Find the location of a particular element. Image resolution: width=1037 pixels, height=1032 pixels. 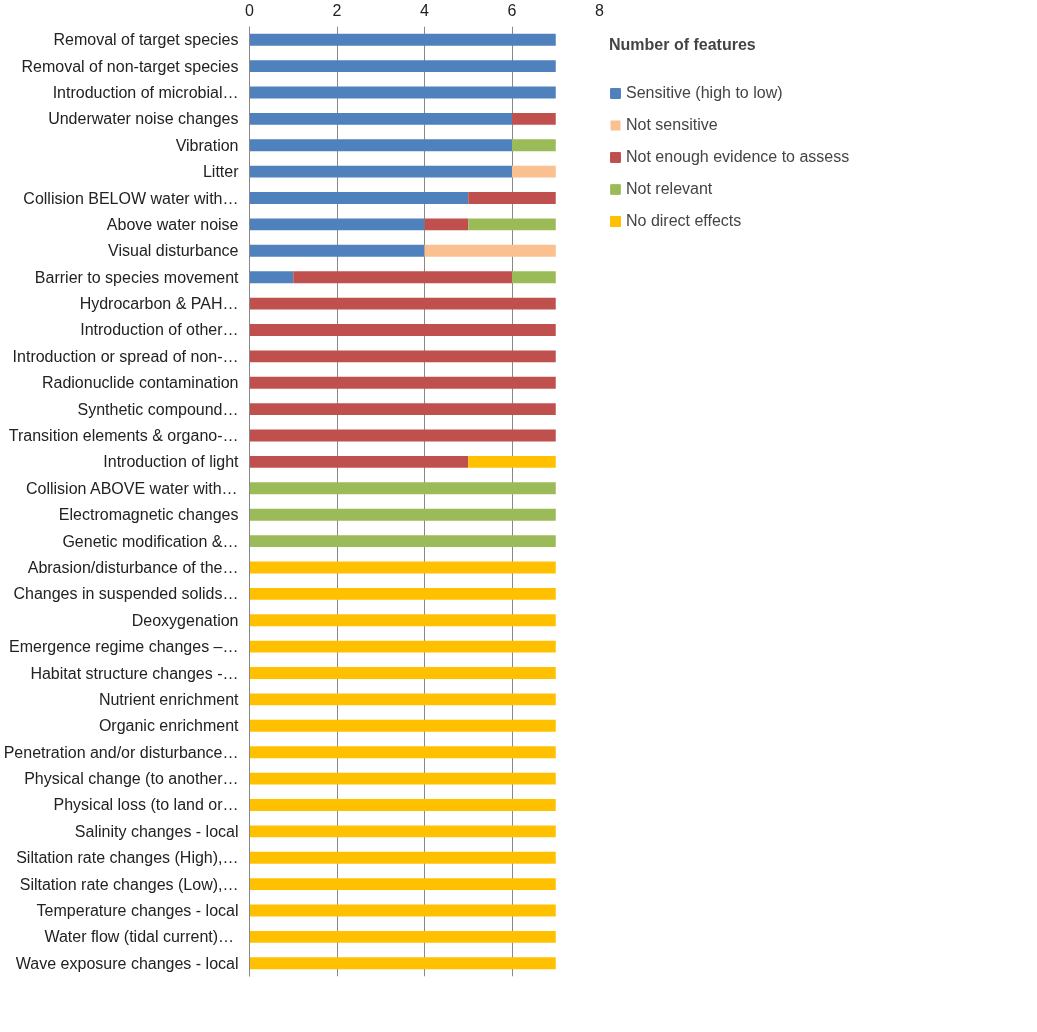

y-tick-label: Wave exposure changes - local is located at coordinates (127, 963).